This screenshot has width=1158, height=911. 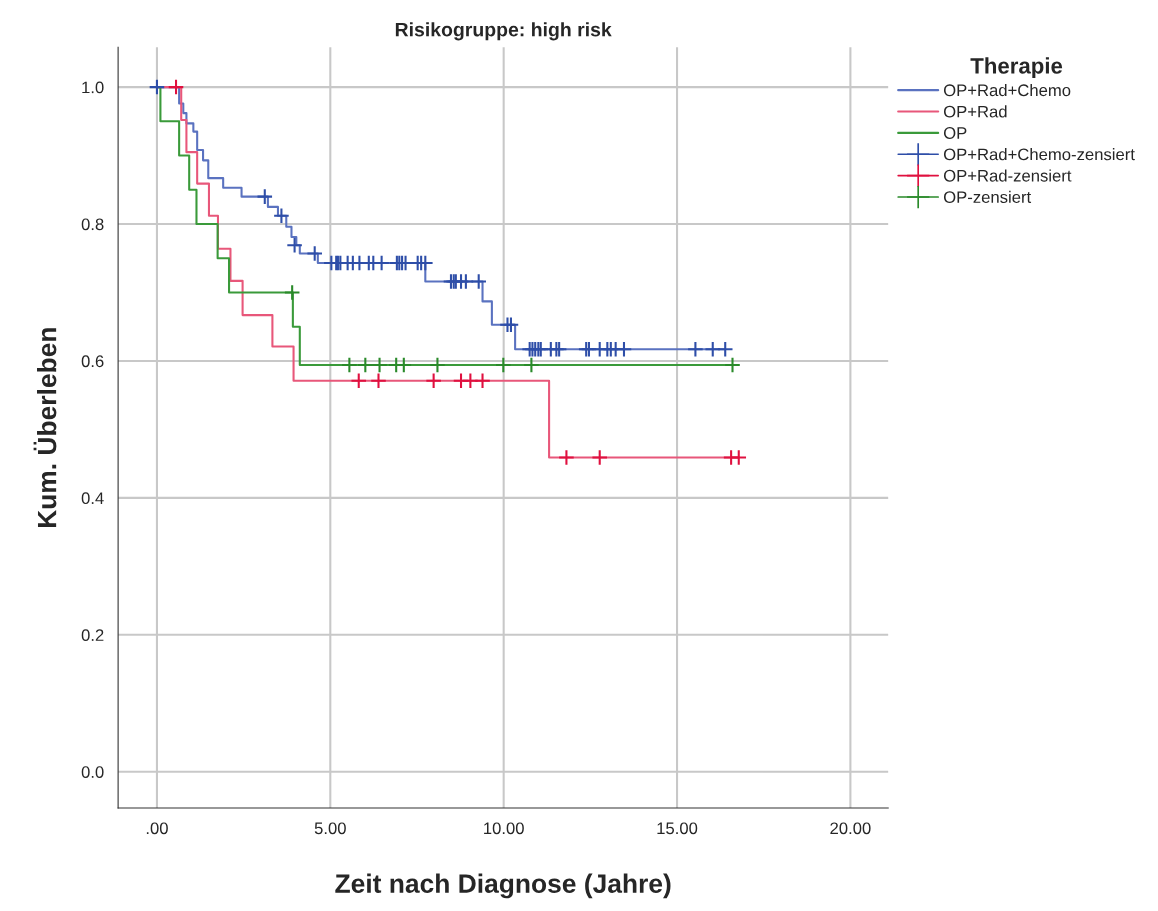 What do you see at coordinates (1007, 90) in the screenshot?
I see `legend-label: OP+Rad+Chemo` at bounding box center [1007, 90].